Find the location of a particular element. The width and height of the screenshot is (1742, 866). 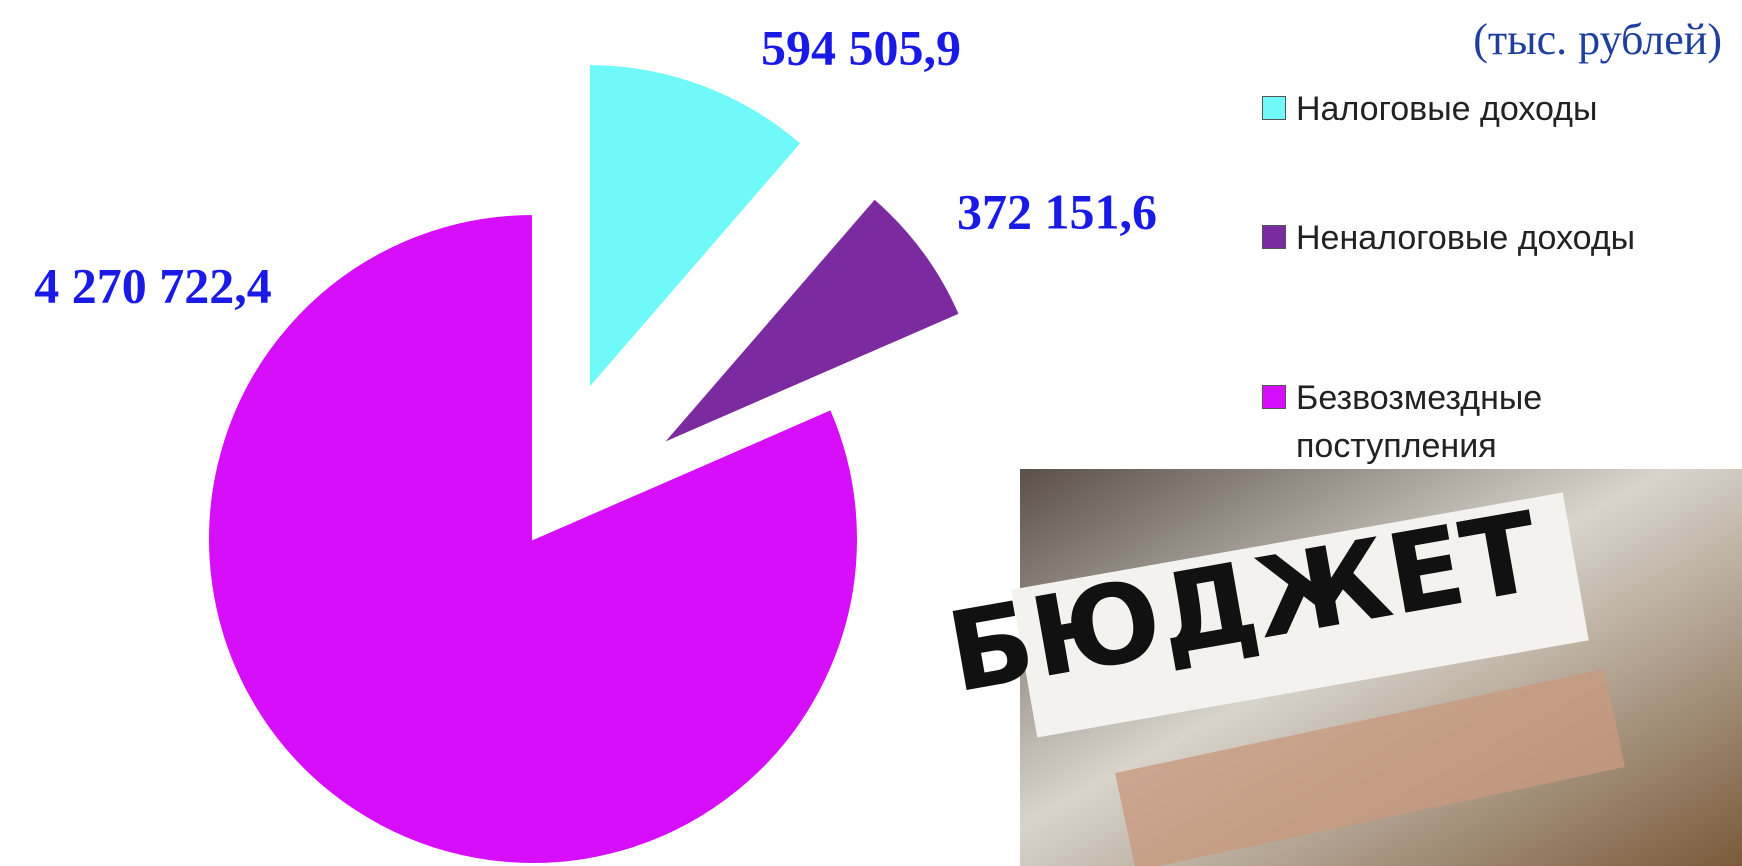

legend-item: Неналоговые доходы is located at coordinates (1448, 239).